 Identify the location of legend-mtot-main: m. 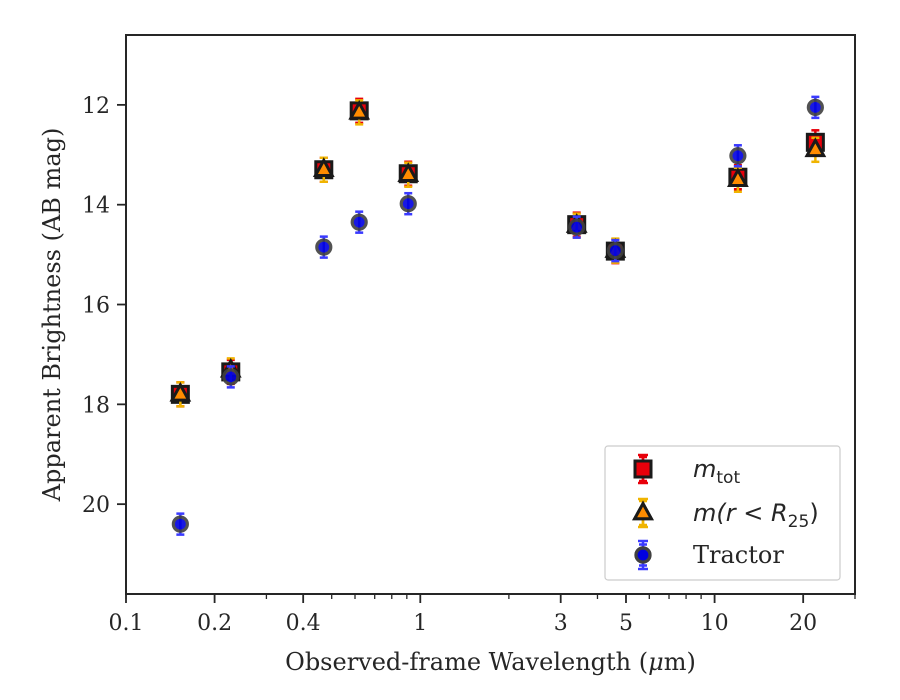
(704, 469).